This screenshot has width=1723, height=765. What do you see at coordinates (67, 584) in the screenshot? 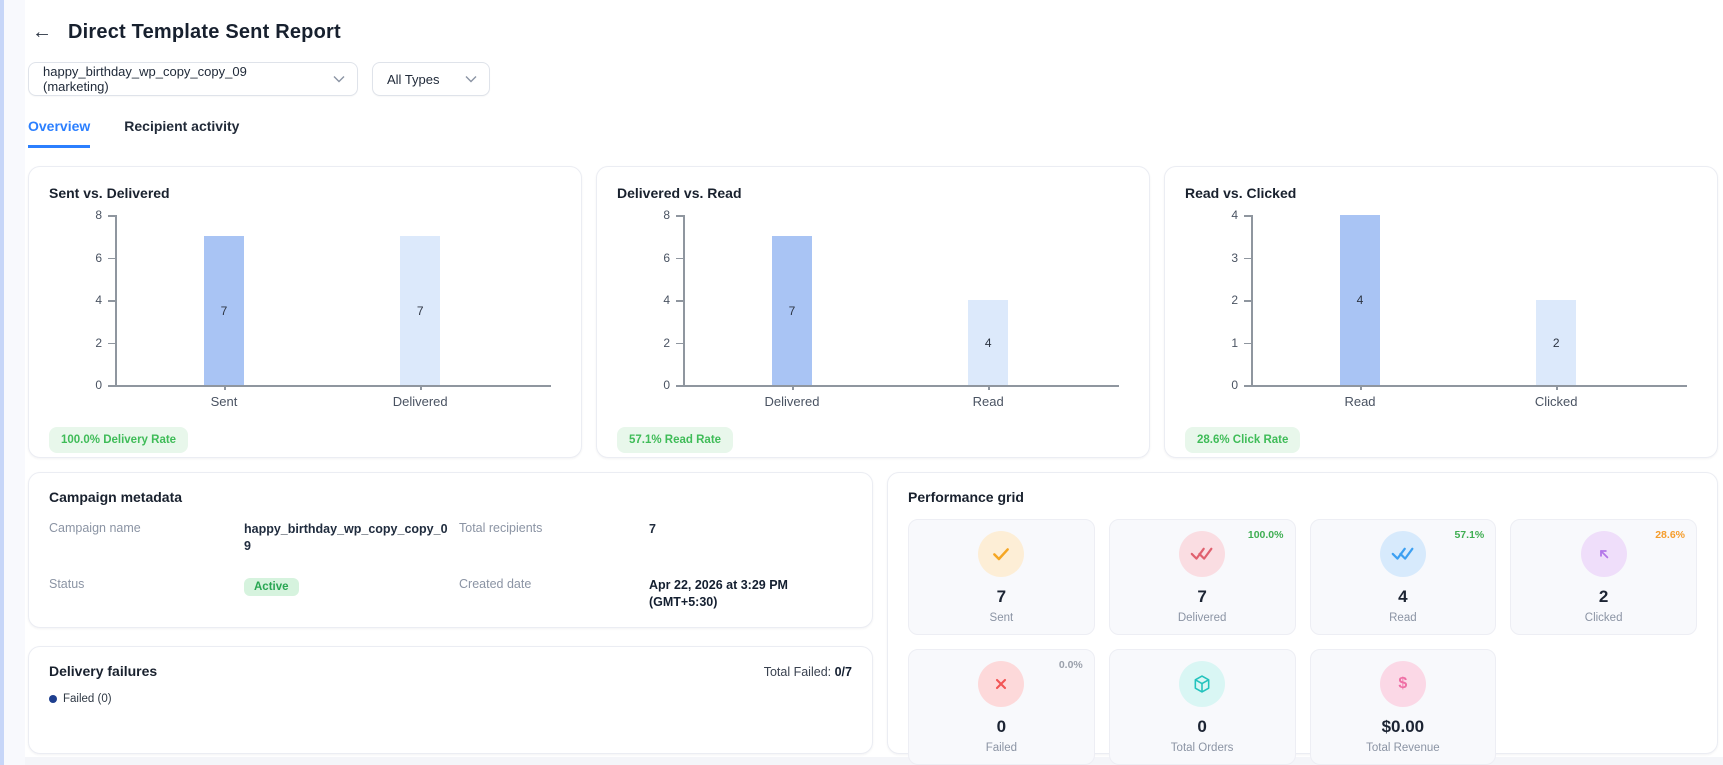
I see `status-label: Status` at bounding box center [67, 584].